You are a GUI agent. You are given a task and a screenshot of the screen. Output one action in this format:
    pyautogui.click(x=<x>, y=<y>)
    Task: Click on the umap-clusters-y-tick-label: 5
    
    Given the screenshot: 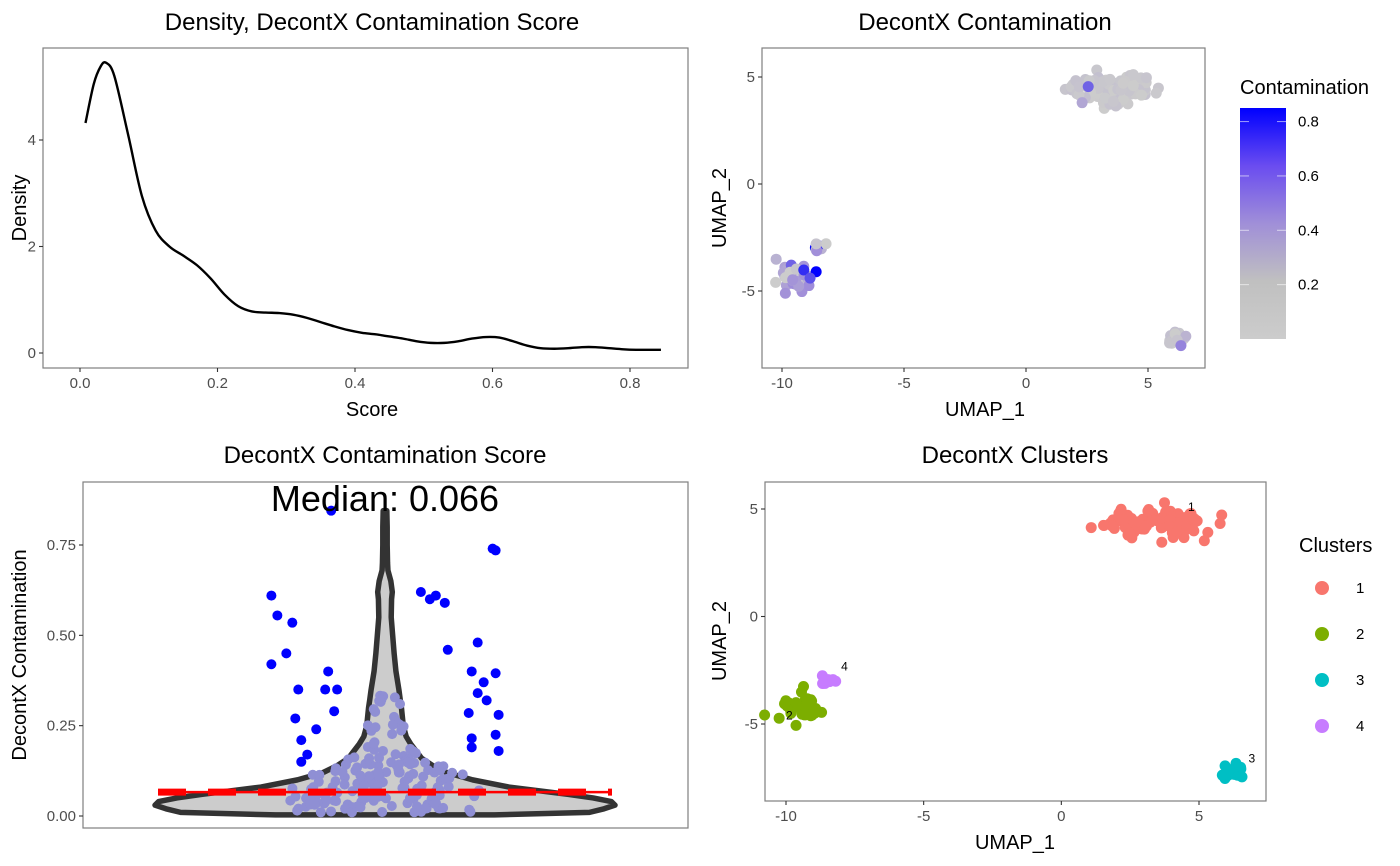 What is the action you would take?
    pyautogui.click(x=754, y=509)
    